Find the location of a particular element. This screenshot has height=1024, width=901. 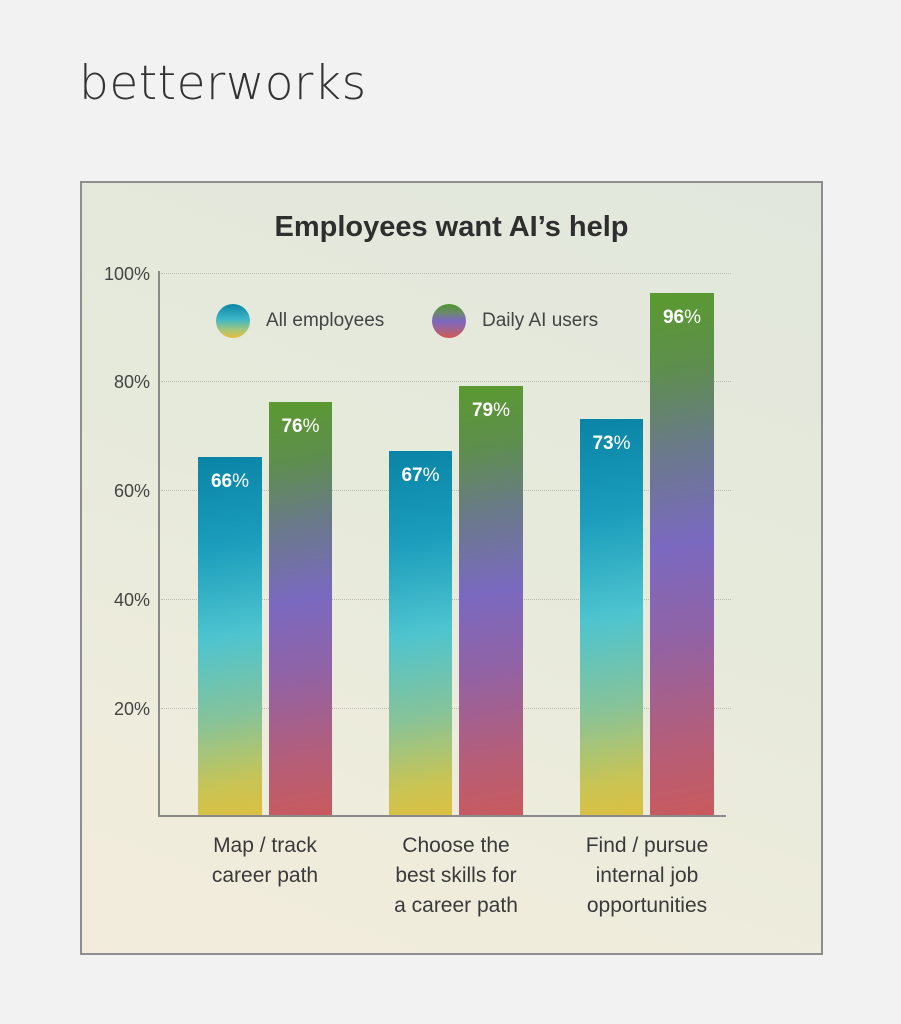

bar-value-label: 67% is located at coordinates (420, 475).